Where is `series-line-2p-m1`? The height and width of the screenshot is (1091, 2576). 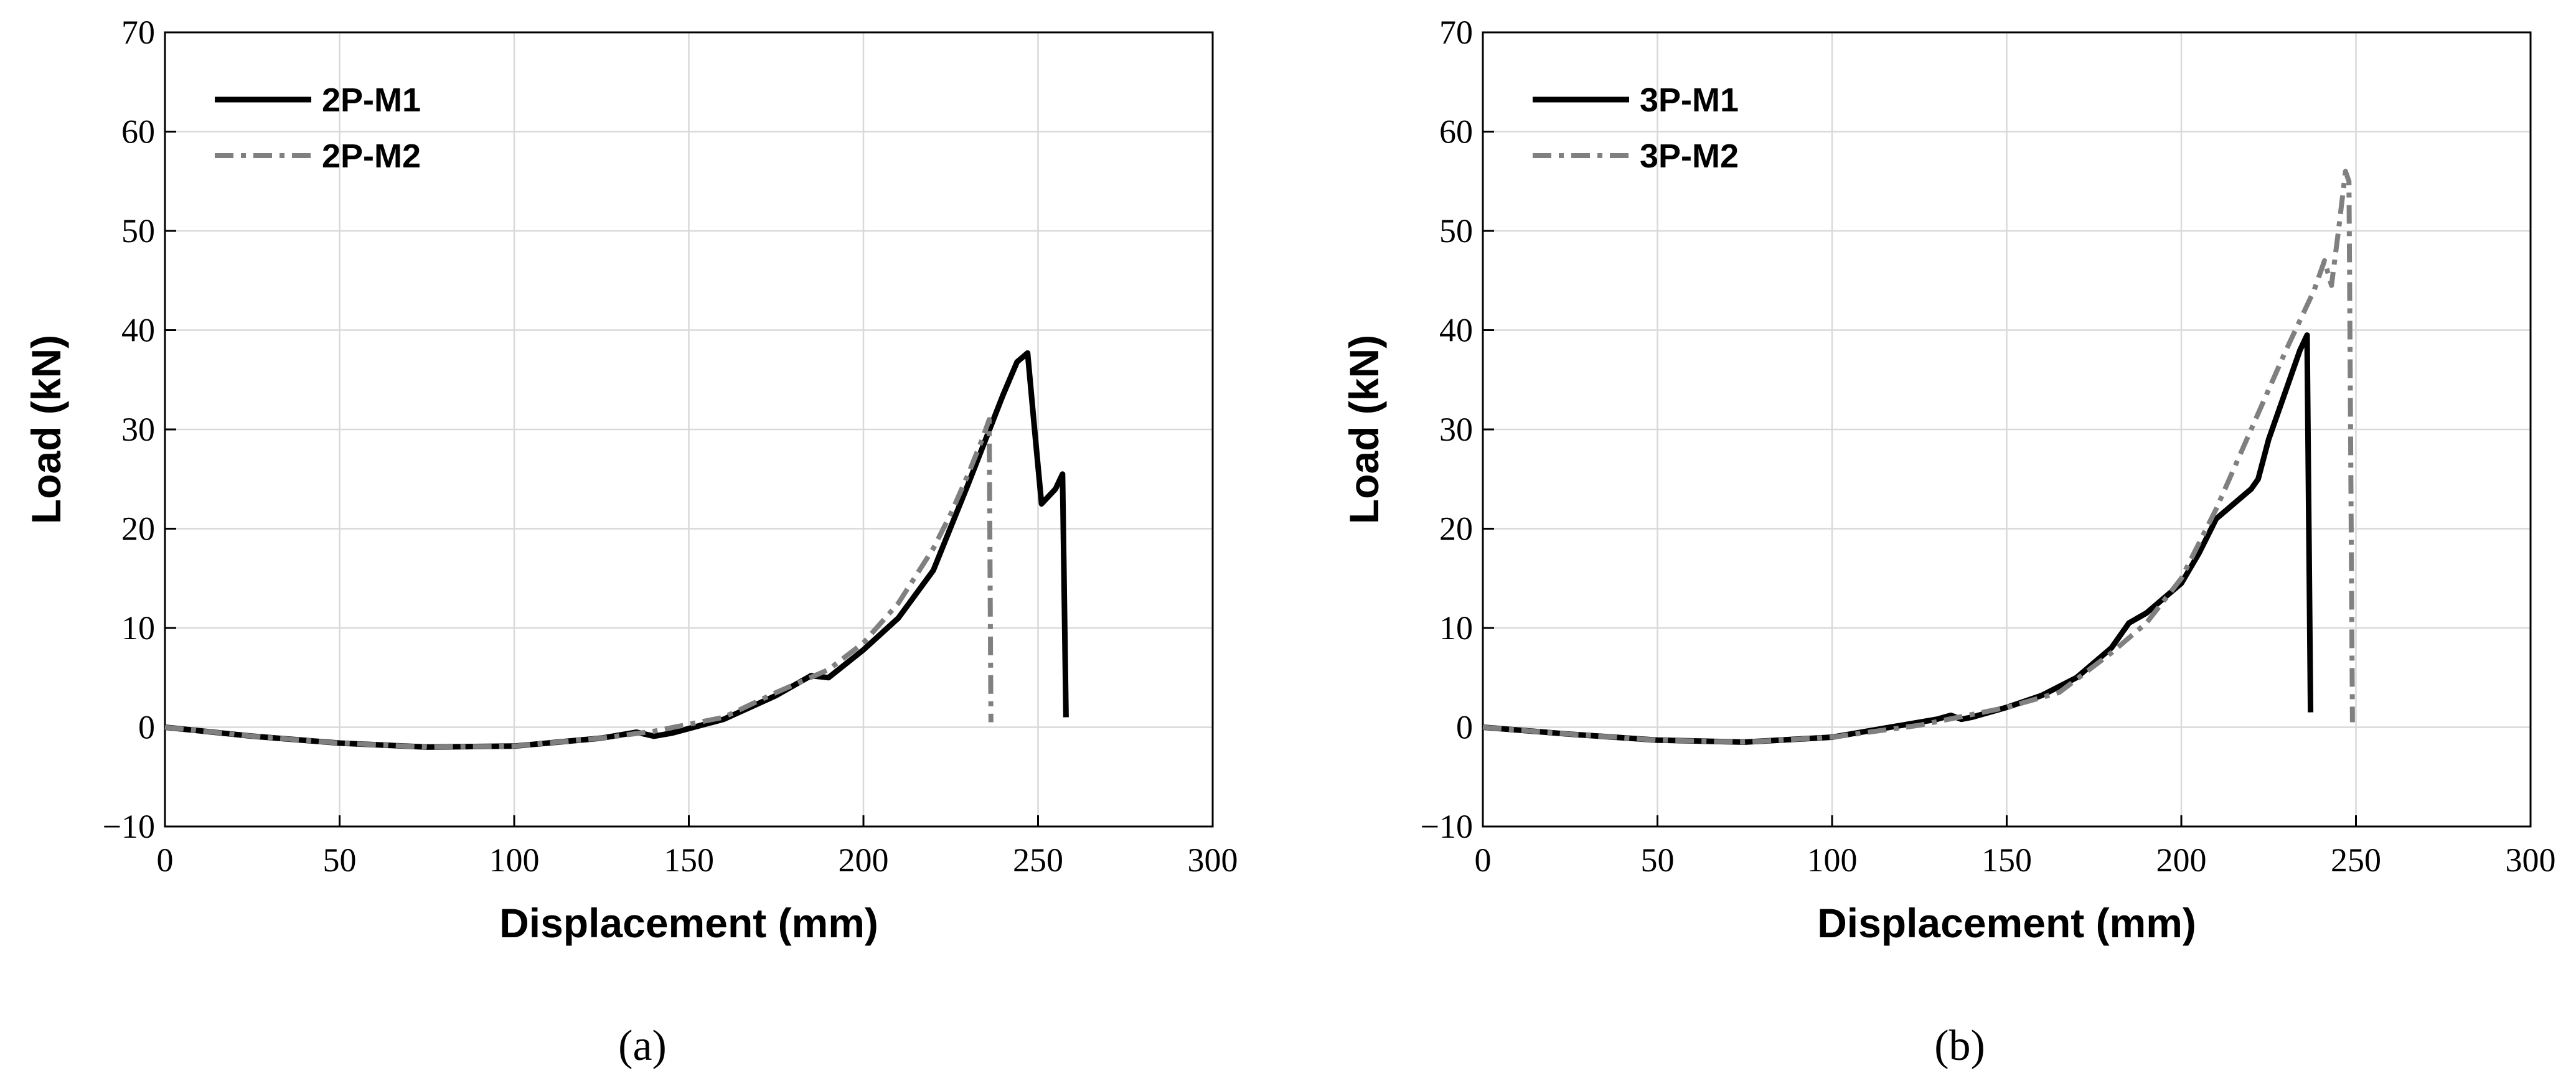 series-line-2p-m1 is located at coordinates (616, 550).